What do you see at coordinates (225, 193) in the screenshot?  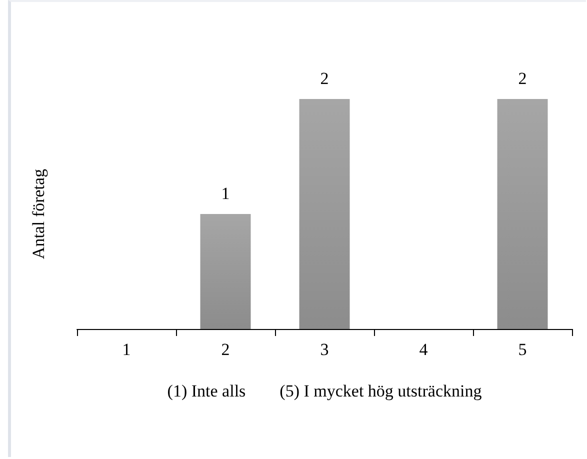 I see `data-label: 1` at bounding box center [225, 193].